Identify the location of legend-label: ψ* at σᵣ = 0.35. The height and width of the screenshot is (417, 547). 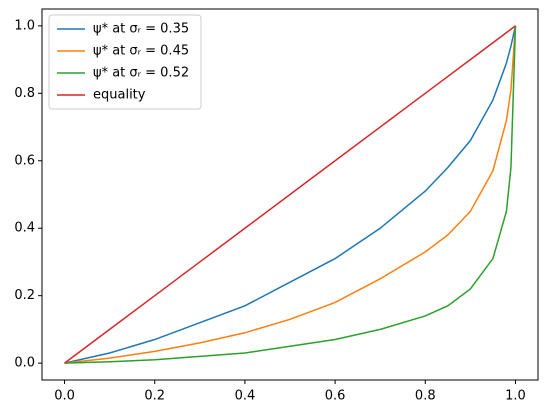
(141, 29).